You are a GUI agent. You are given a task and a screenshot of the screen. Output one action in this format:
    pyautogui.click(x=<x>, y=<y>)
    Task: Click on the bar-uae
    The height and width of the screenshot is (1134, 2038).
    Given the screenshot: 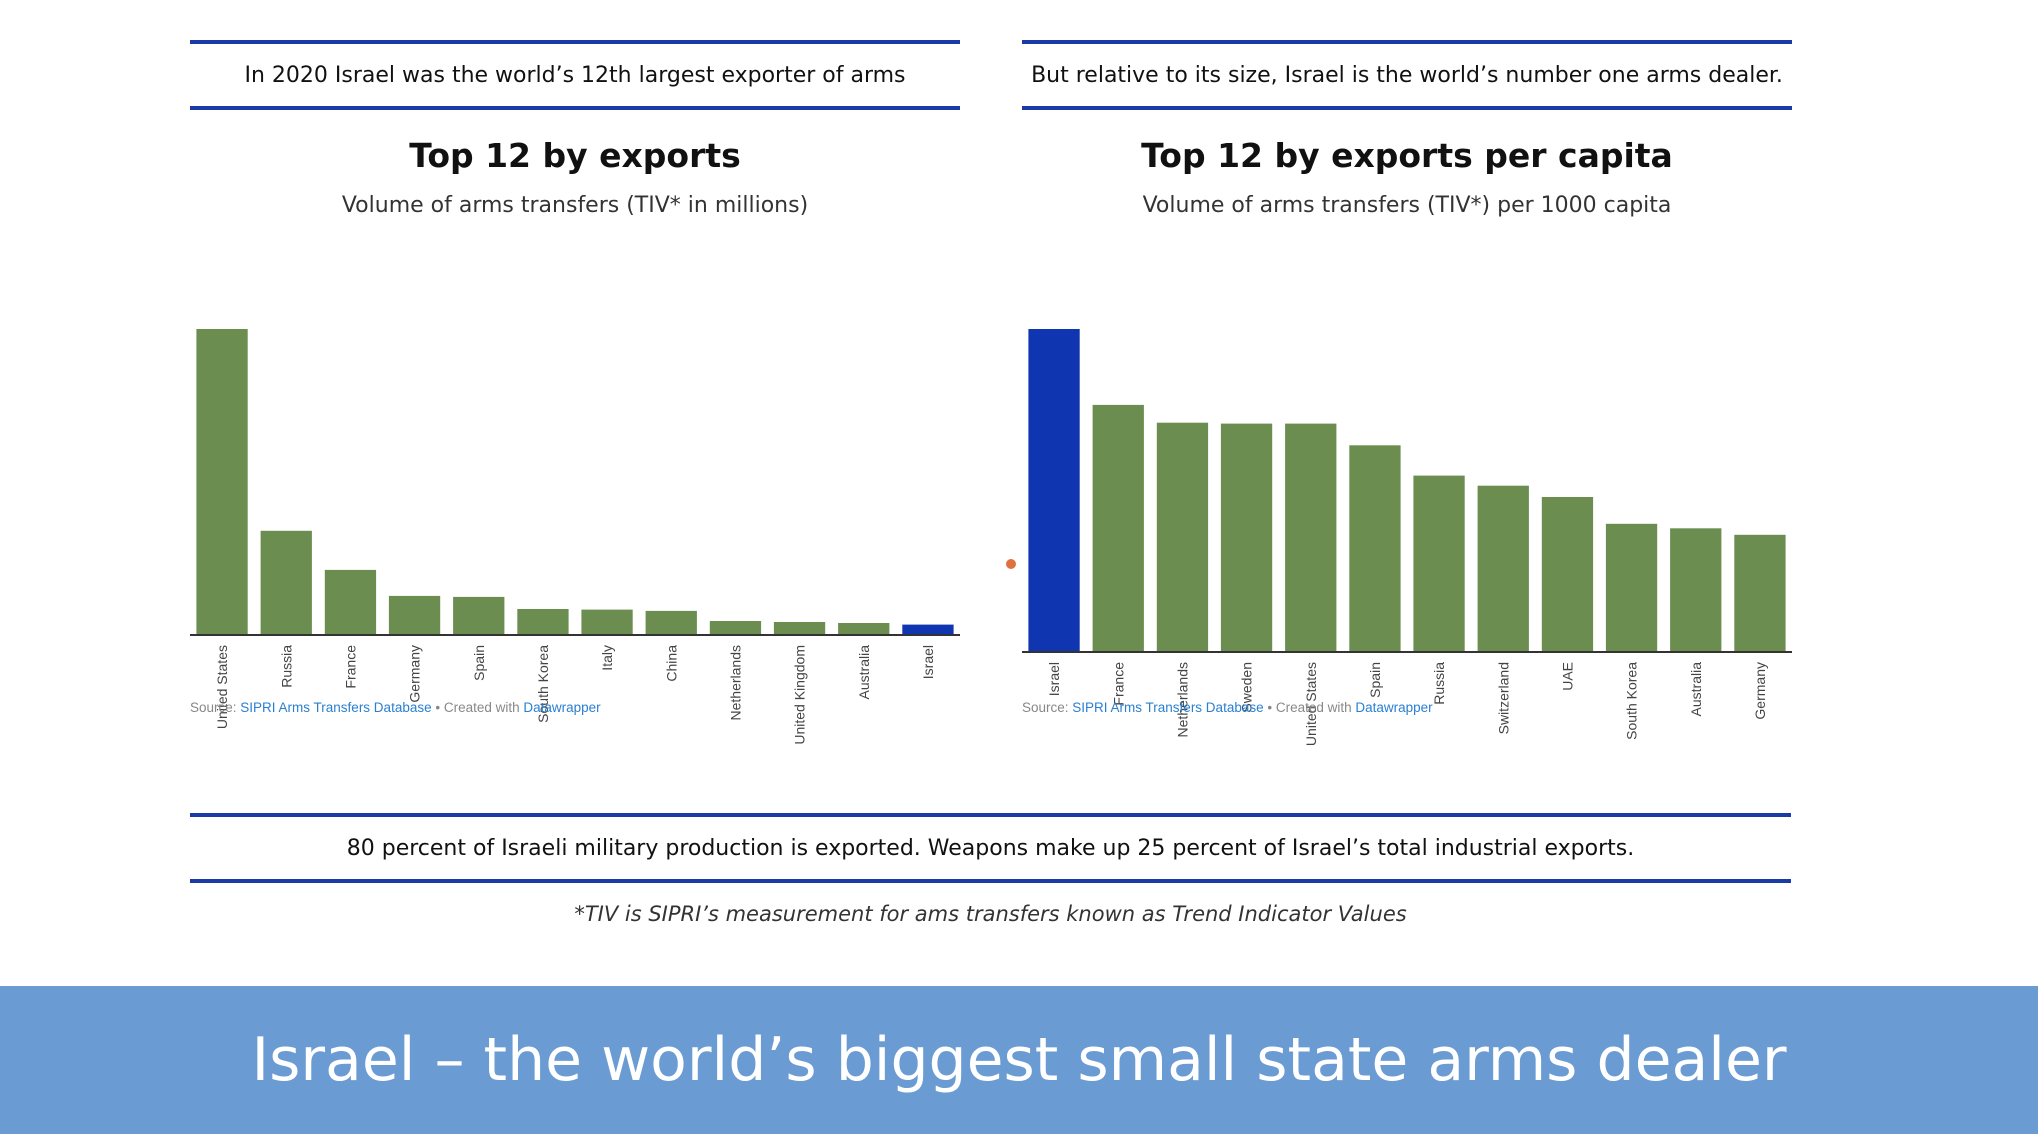 What is the action you would take?
    pyautogui.click(x=1567, y=574)
    